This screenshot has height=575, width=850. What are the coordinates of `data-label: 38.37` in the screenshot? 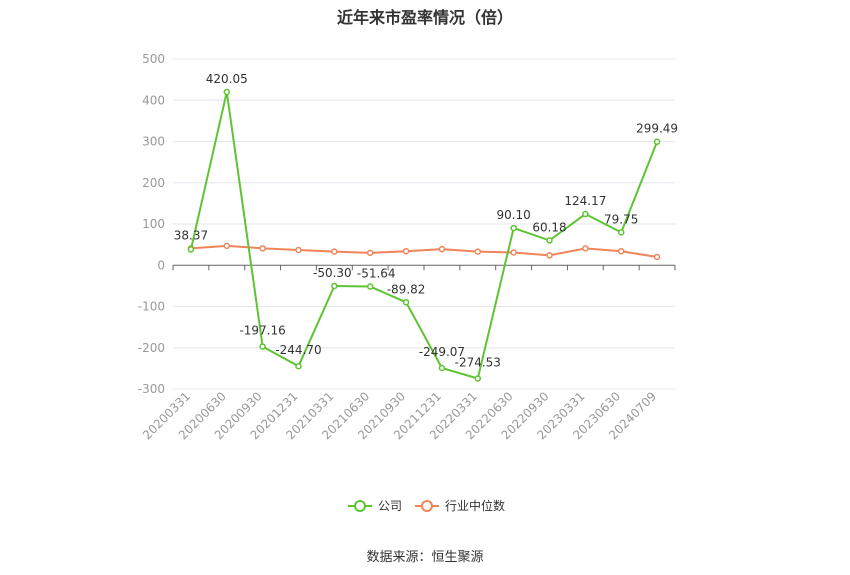 It's located at (191, 235).